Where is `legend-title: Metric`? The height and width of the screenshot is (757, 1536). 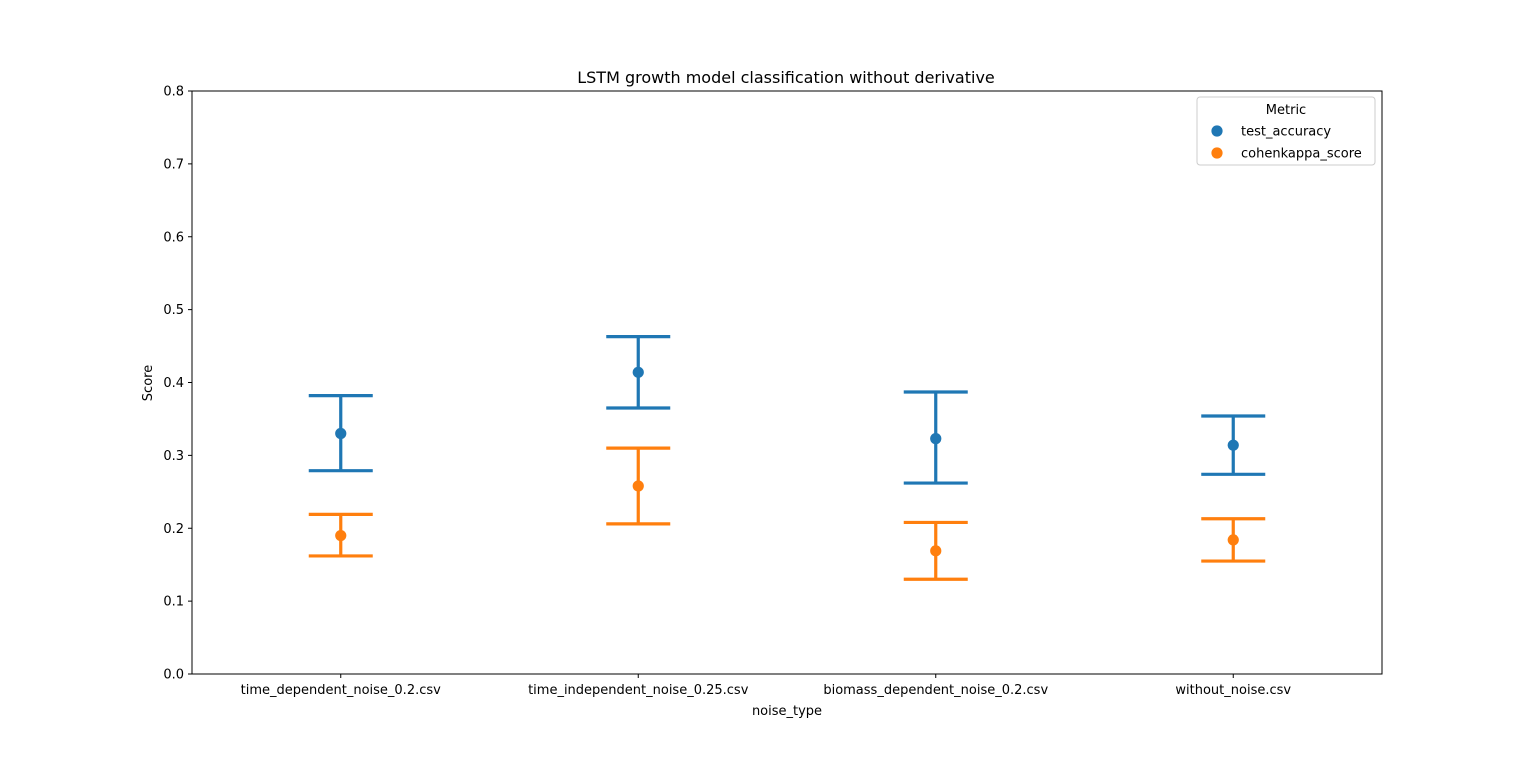
legend-title: Metric is located at coordinates (1286, 110).